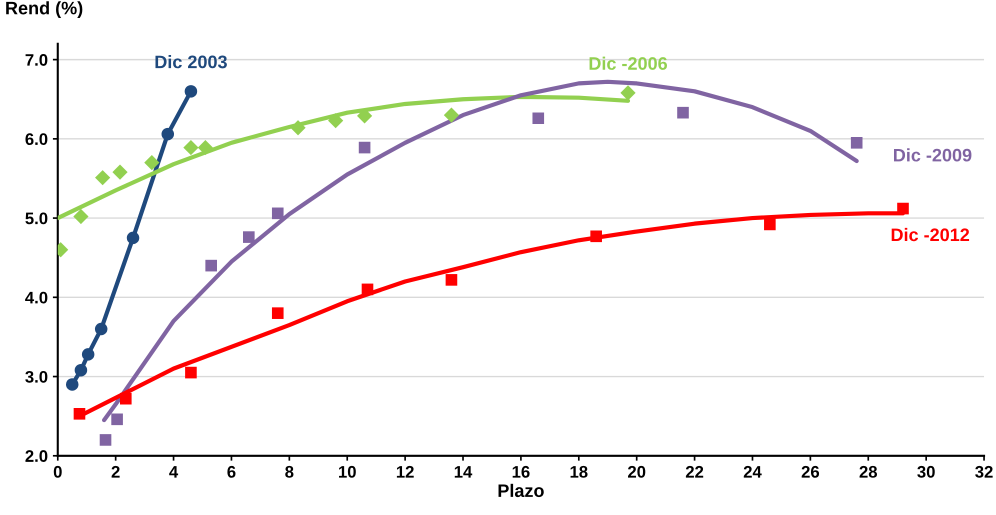  Describe the element at coordinates (36, 456) in the screenshot. I see `y-tick-label: 2.0` at that location.